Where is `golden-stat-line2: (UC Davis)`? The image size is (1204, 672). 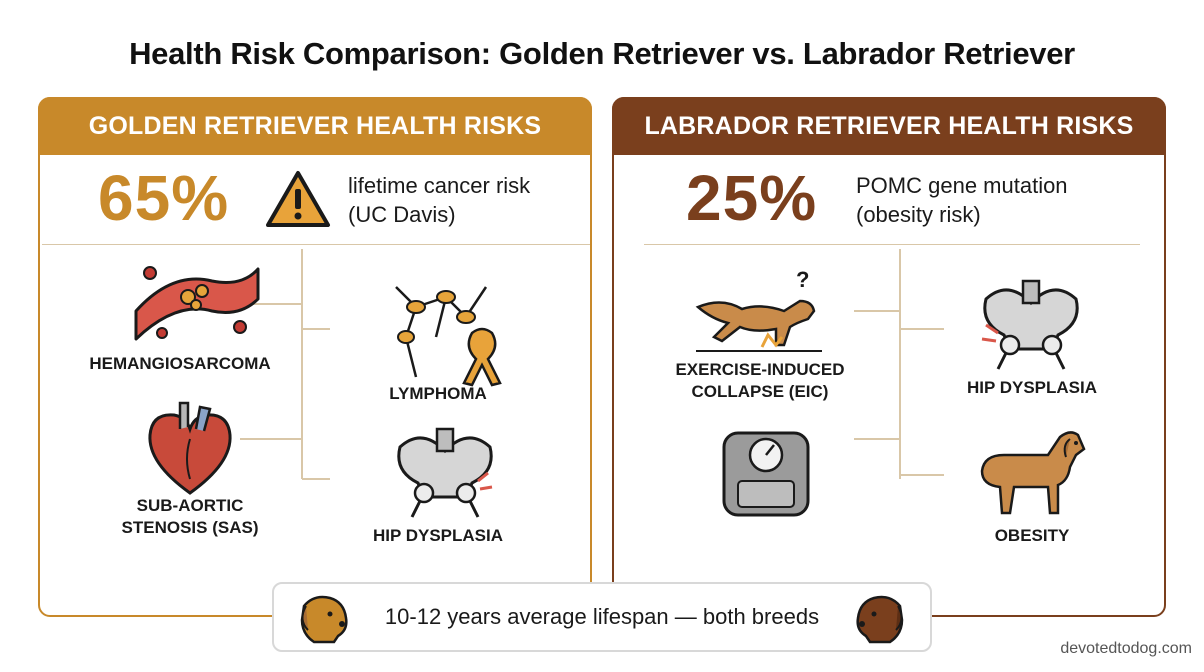
golden-stat-line2: (UC Davis) is located at coordinates (402, 214).